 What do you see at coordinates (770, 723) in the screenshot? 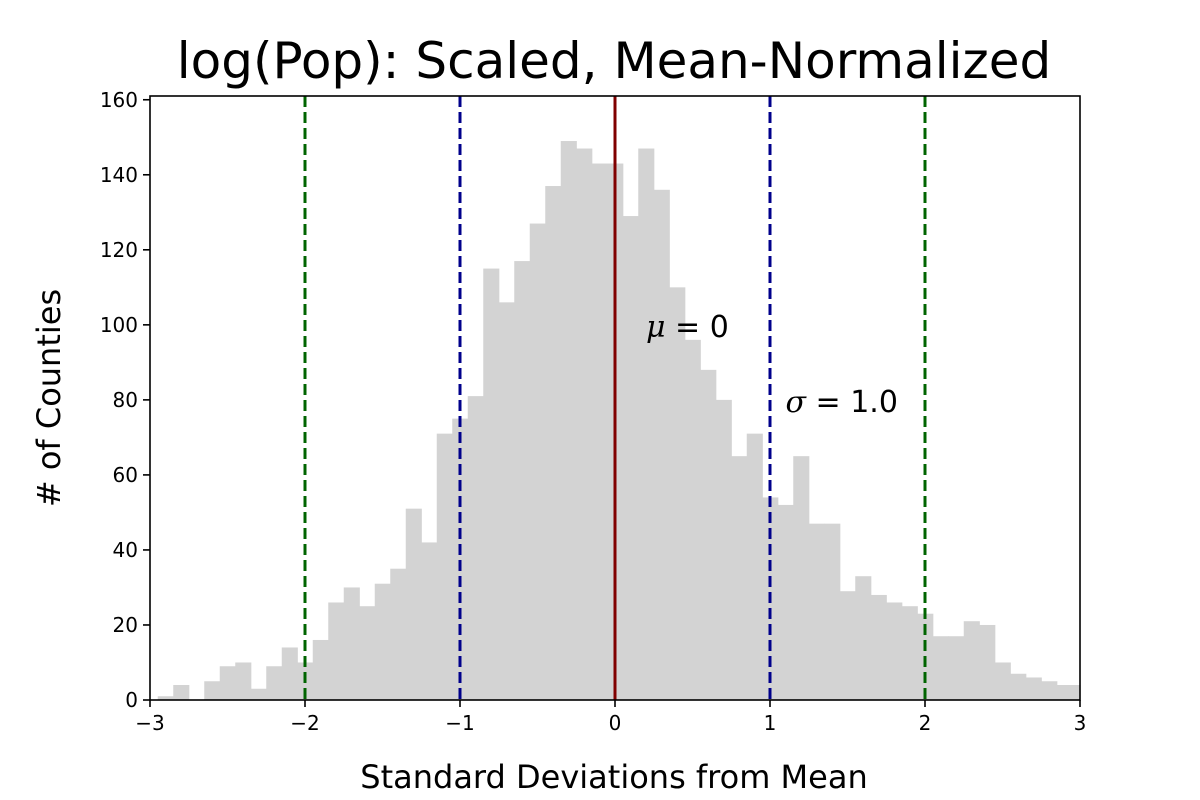
I see `x-tick-label: 1` at bounding box center [770, 723].